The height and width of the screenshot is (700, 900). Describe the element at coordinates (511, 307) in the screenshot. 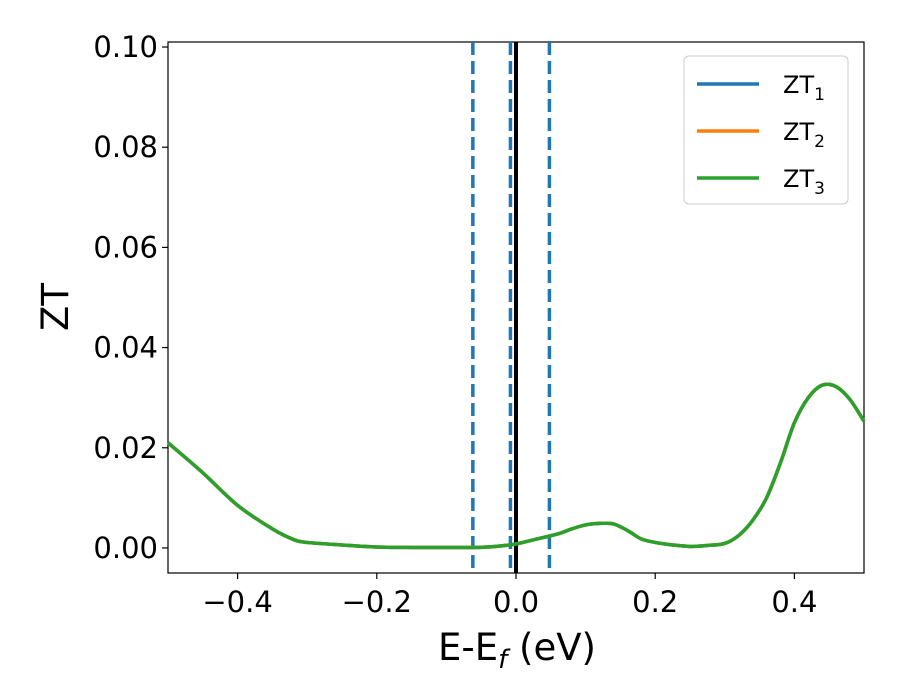

I see `reference-lines` at that location.